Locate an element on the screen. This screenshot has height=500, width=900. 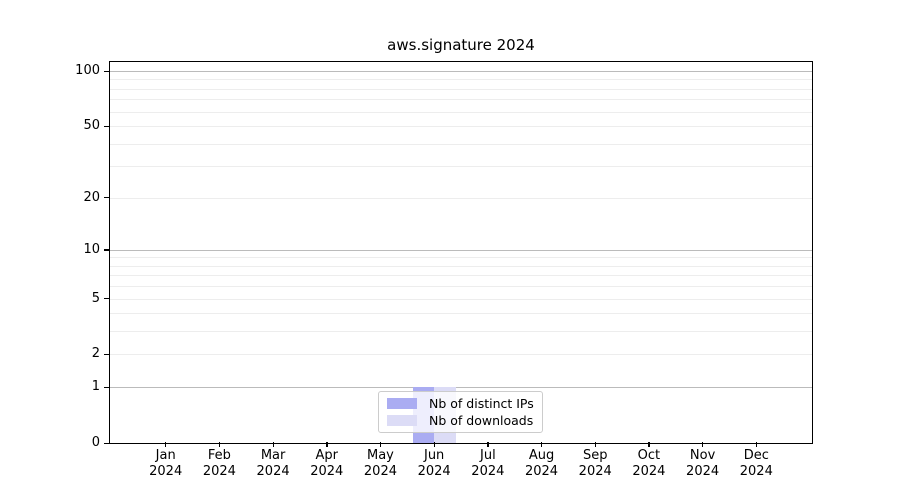
x-tick-label: Feb 2024 is located at coordinates (219, 463).